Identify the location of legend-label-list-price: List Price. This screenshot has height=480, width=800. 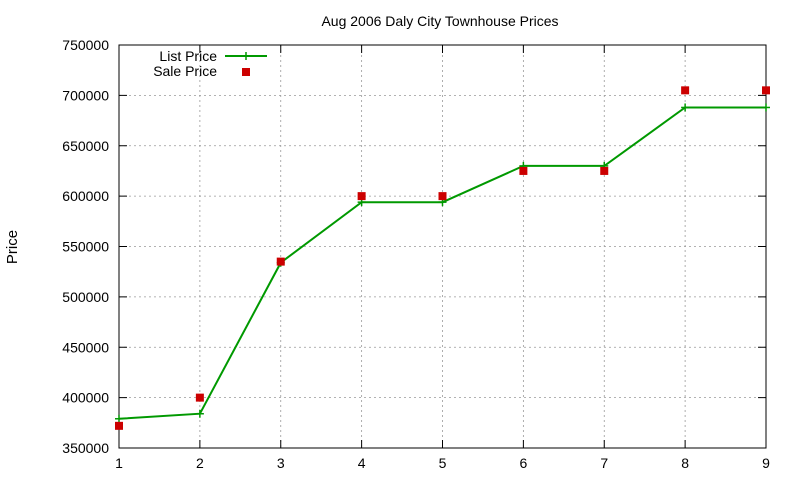
(188, 56).